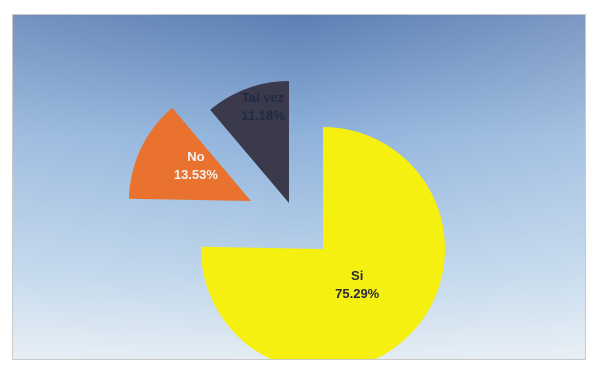 The image size is (590, 369). I want to click on slice-label-tal-vez: Tal vez, so click(263, 97).